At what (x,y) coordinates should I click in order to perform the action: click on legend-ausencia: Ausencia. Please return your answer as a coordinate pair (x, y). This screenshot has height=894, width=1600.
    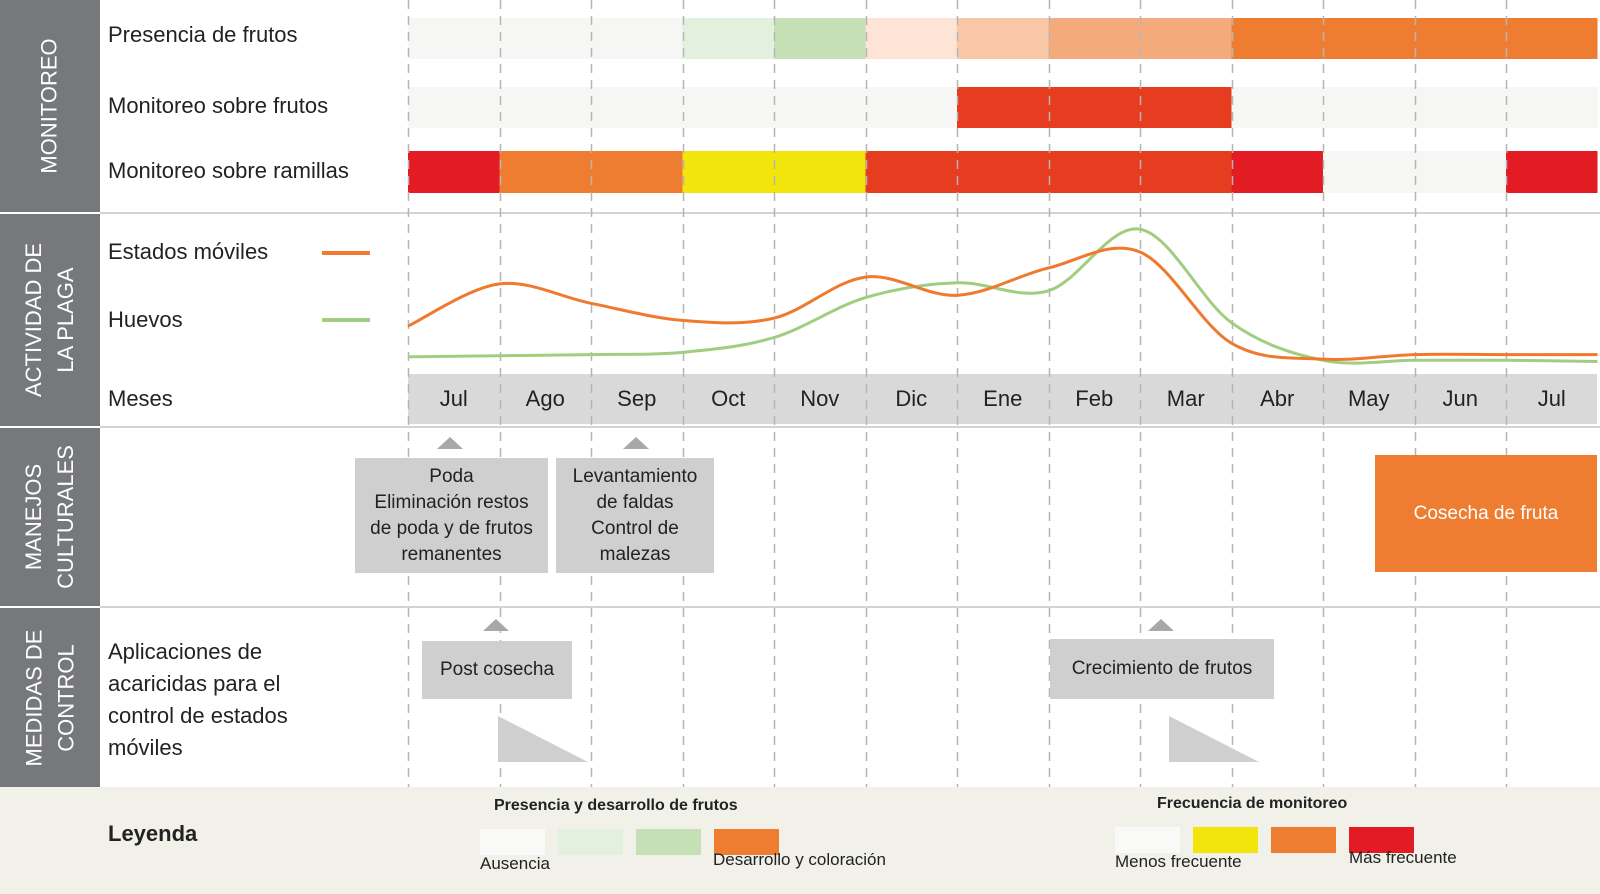
    Looking at the image, I should click on (515, 863).